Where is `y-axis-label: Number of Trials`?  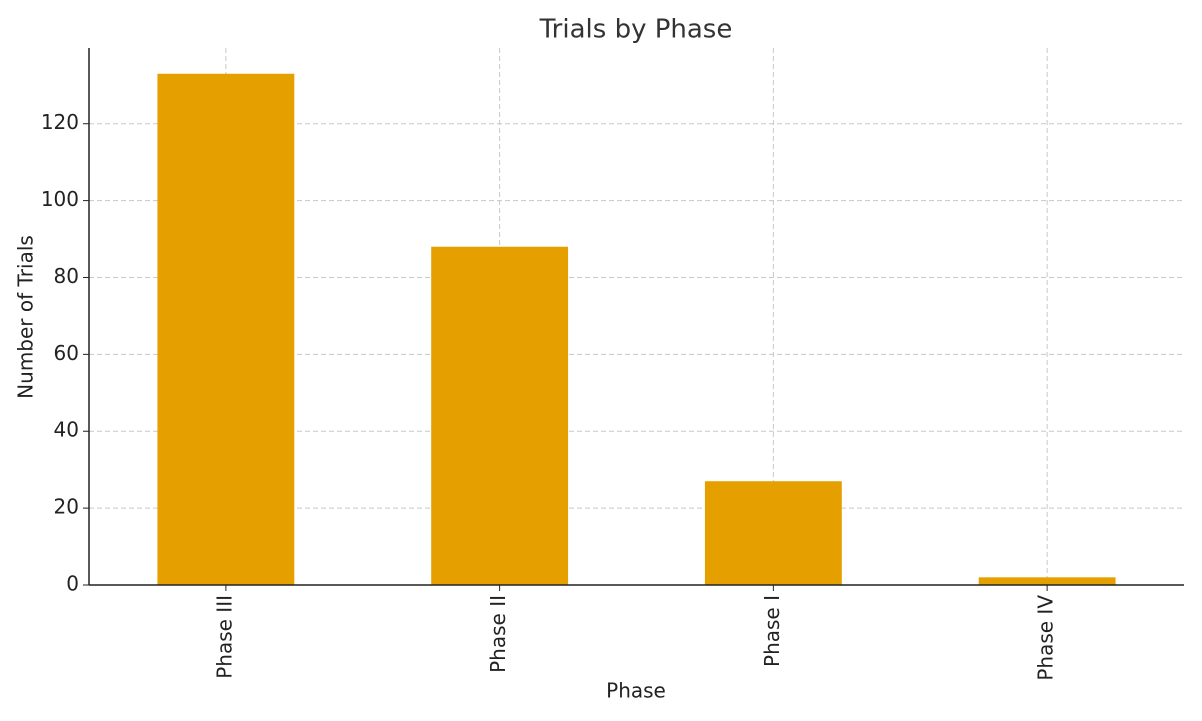 y-axis-label: Number of Trials is located at coordinates (26, 317).